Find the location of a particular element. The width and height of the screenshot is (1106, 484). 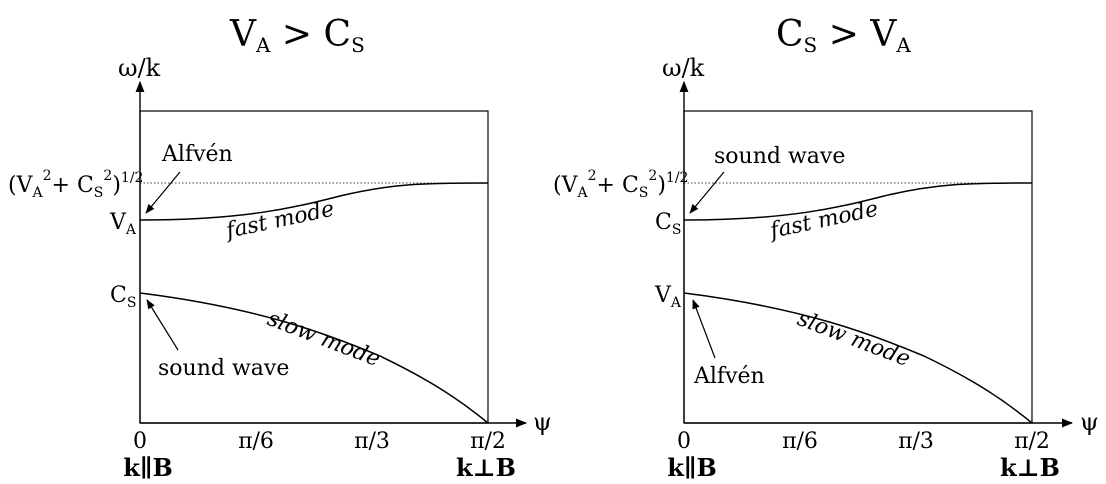

panel-title: CS > VA is located at coordinates (843, 35).